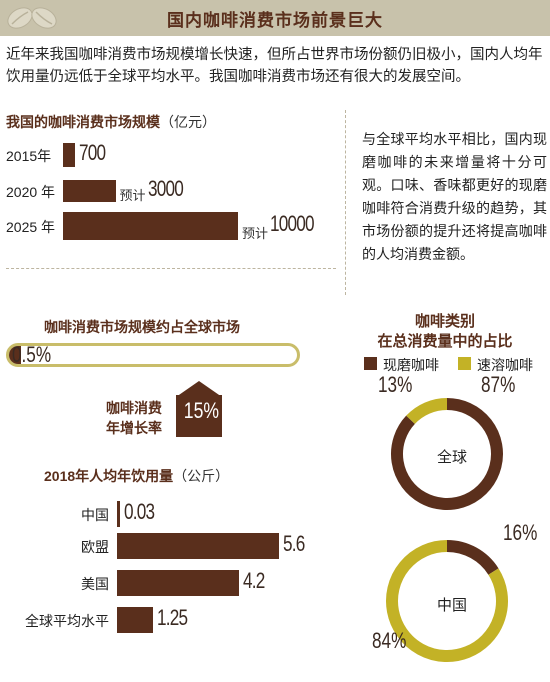 The height and width of the screenshot is (682, 550). I want to click on legend-swatch-ground, so click(370, 363).